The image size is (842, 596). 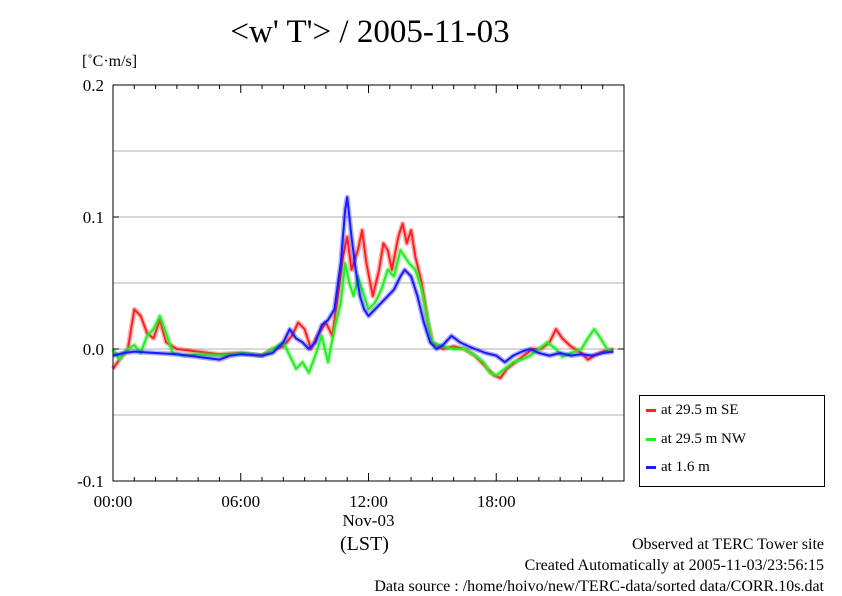 What do you see at coordinates (651, 440) in the screenshot?
I see `legend-swatch-nw` at bounding box center [651, 440].